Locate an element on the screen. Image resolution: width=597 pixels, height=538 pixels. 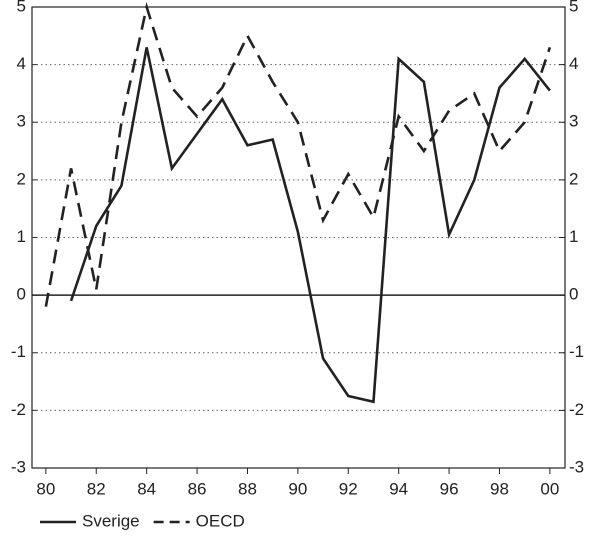
y-tick-label: 0 is located at coordinates (21, 294).